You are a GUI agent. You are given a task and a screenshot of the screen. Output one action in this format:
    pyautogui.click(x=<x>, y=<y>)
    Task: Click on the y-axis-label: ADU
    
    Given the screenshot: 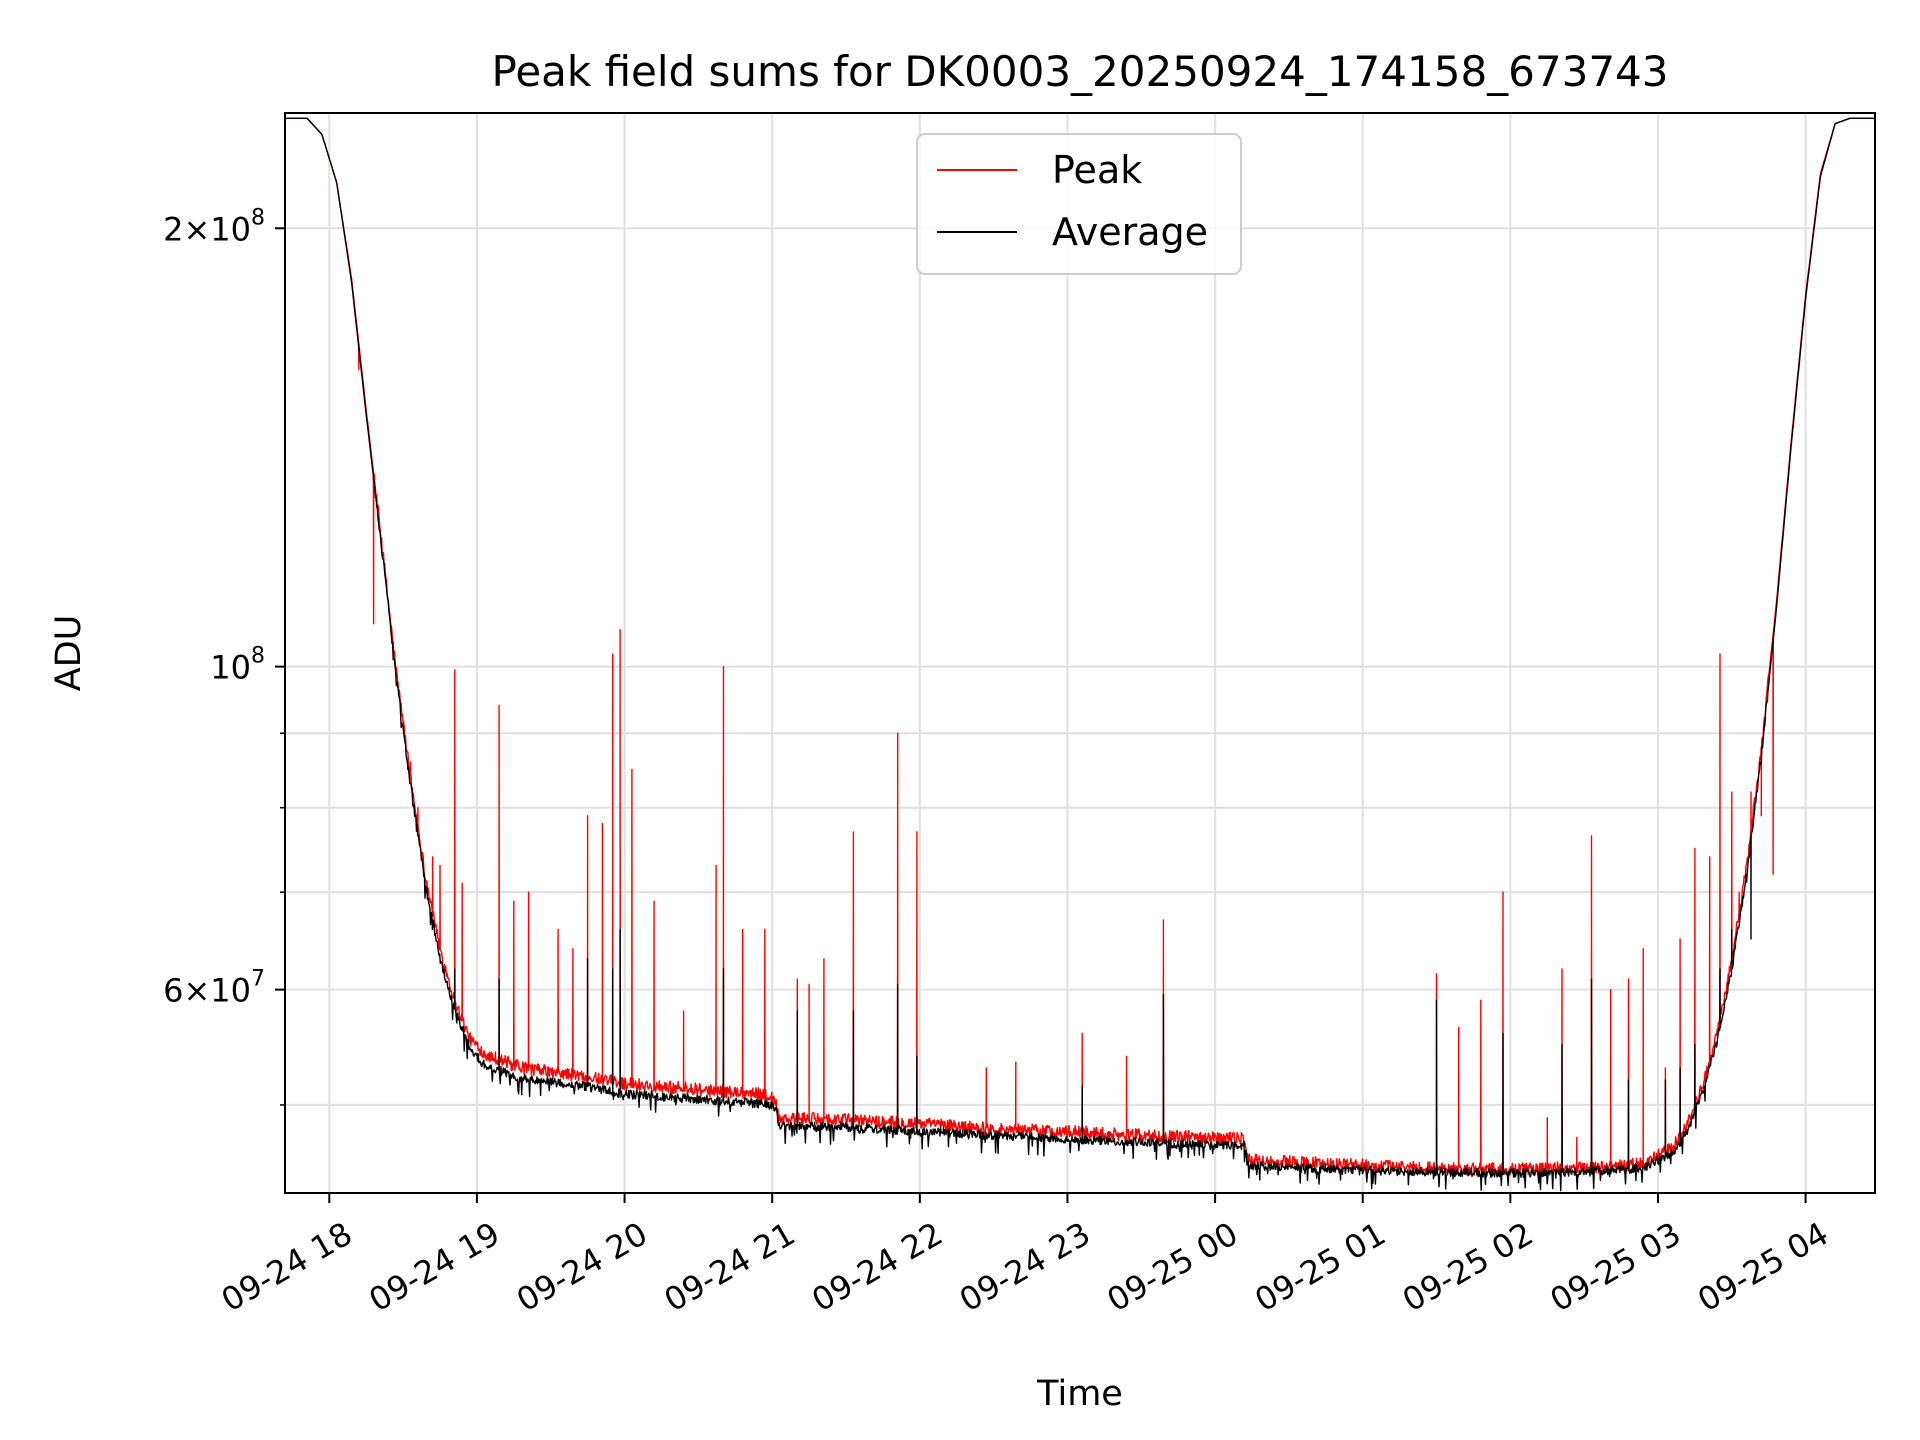 What is the action you would take?
    pyautogui.click(x=69, y=653)
    